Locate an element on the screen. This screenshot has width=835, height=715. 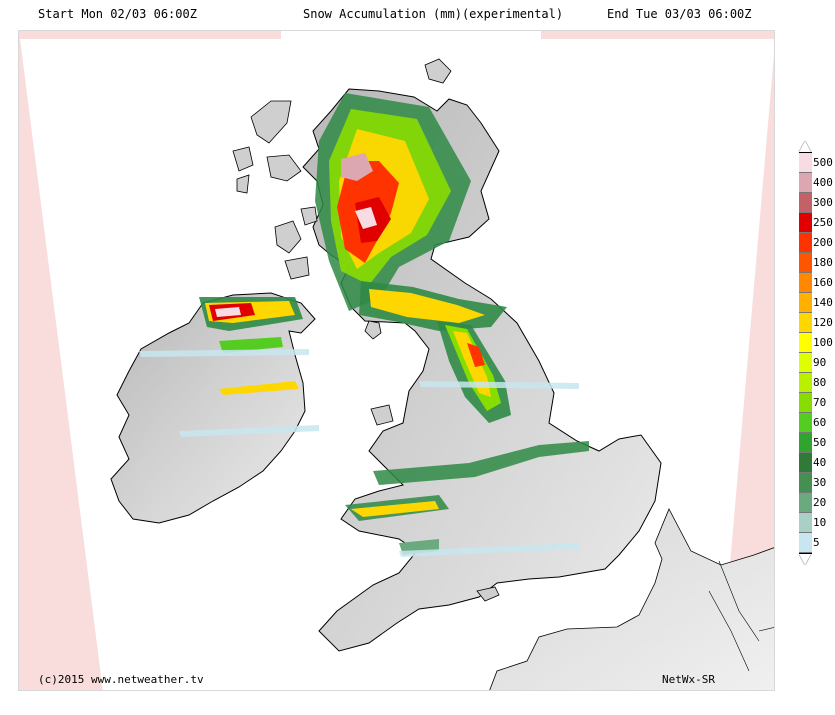
legend-label: 50 is located at coordinates (820, 442).